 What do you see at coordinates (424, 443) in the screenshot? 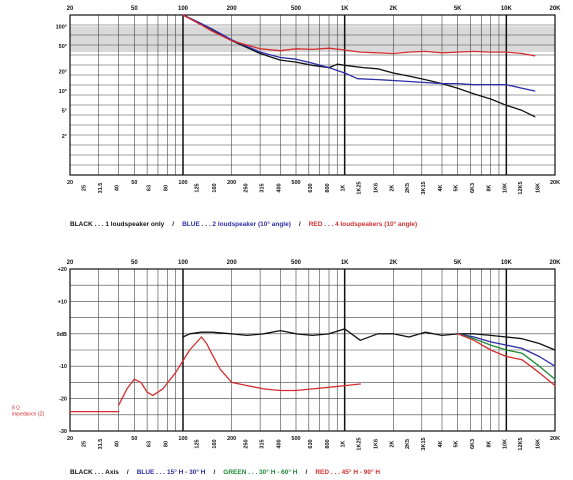
I see `bottom-tick-label: 3K15` at bounding box center [424, 443].